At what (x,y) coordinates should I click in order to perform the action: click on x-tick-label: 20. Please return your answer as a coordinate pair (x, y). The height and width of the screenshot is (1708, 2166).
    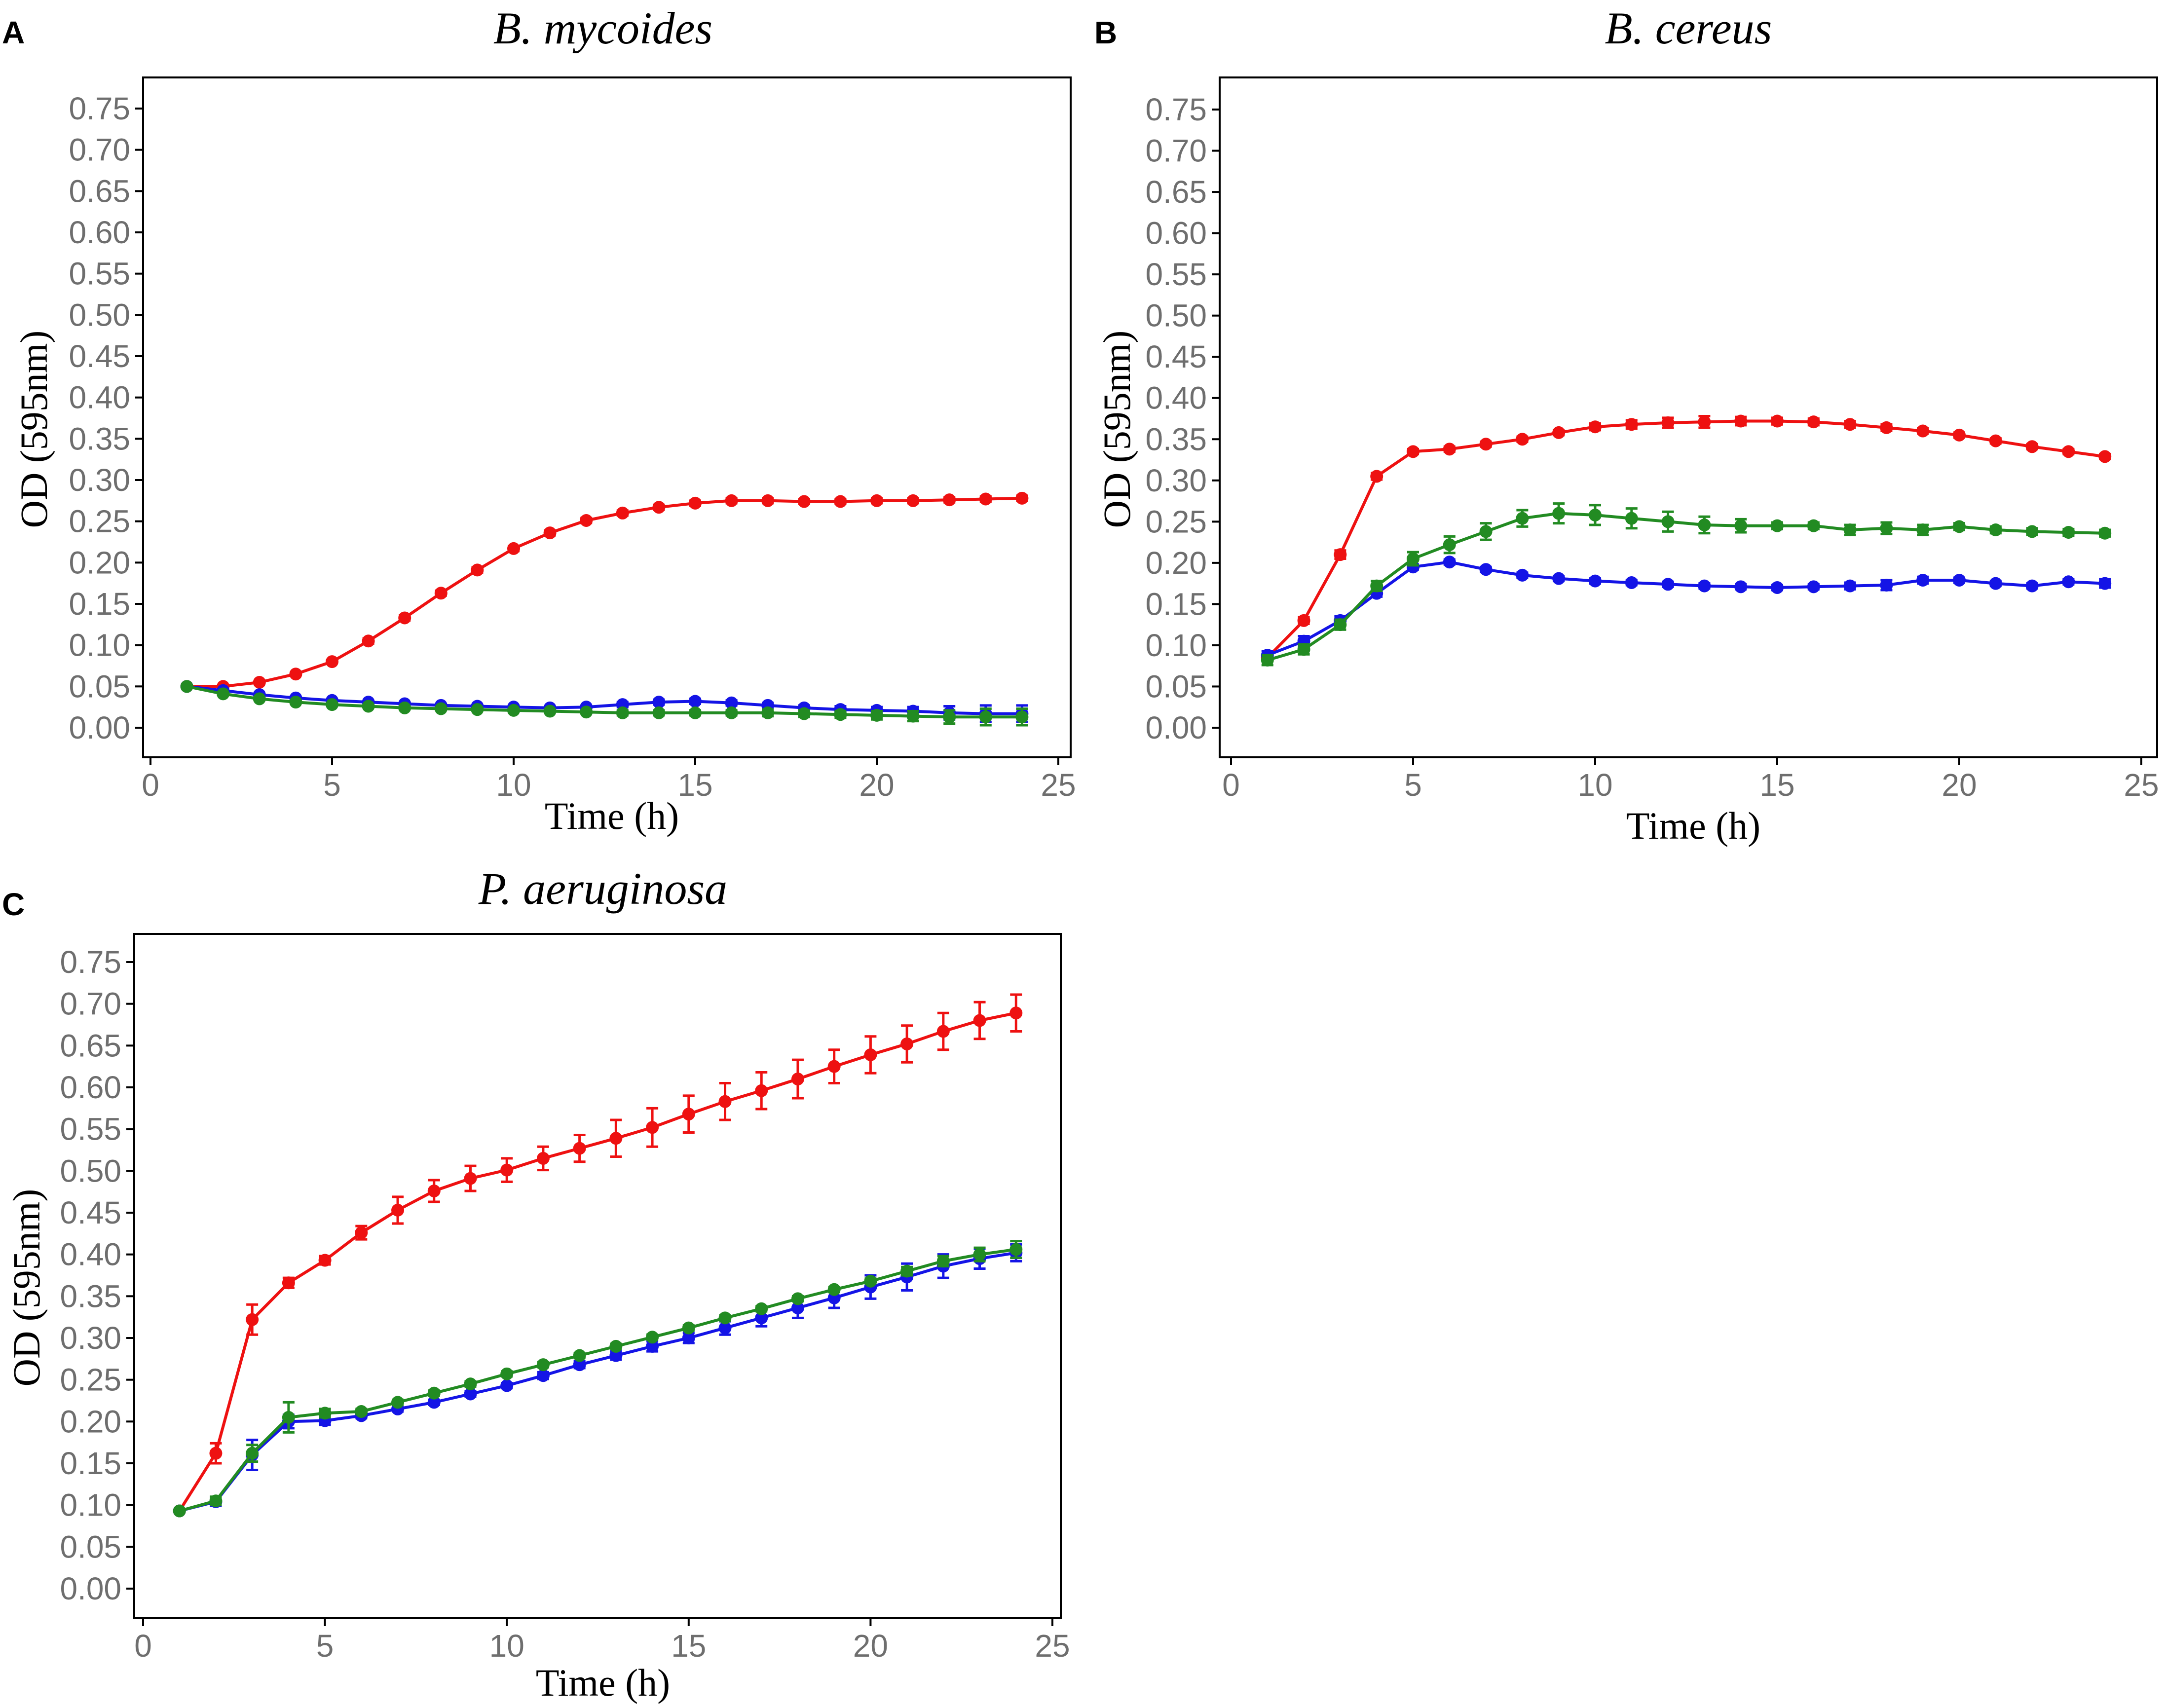
    Looking at the image, I should click on (870, 1646).